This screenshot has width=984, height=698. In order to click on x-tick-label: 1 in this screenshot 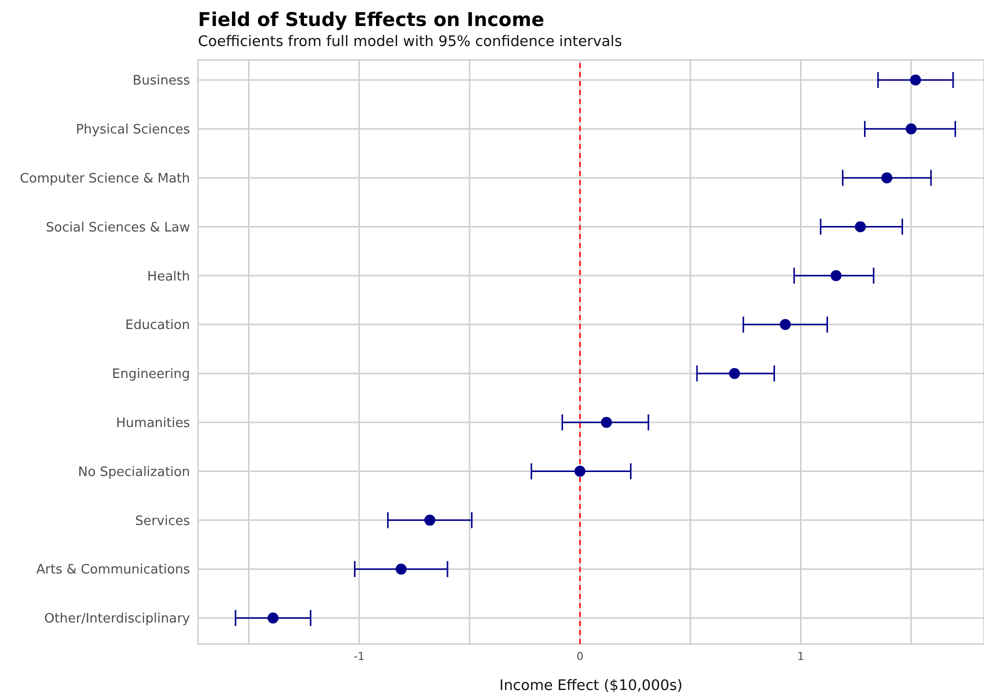, I will do `click(800, 656)`.